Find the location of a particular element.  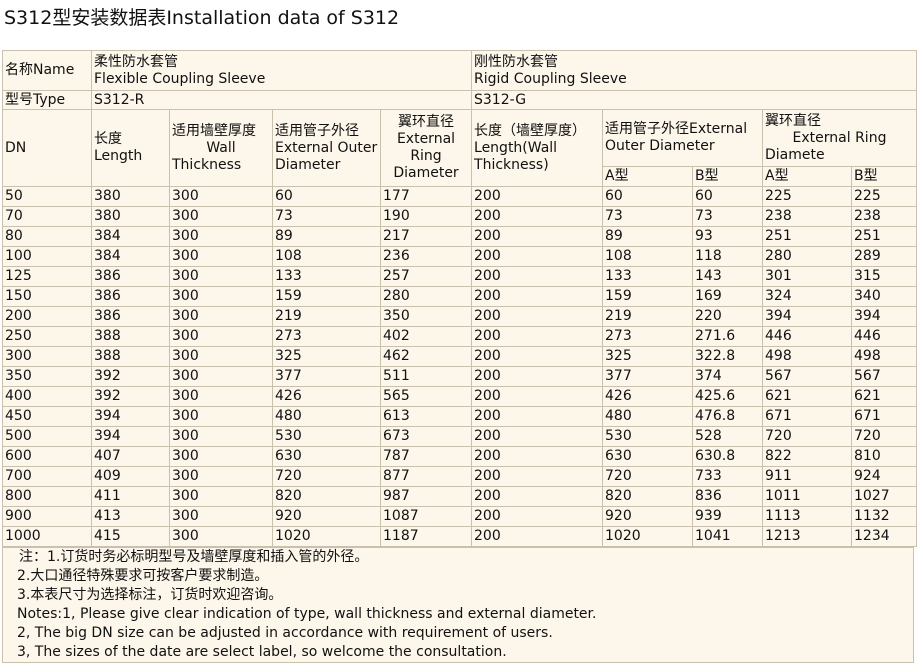

table-cell: 1087 is located at coordinates (426, 516).